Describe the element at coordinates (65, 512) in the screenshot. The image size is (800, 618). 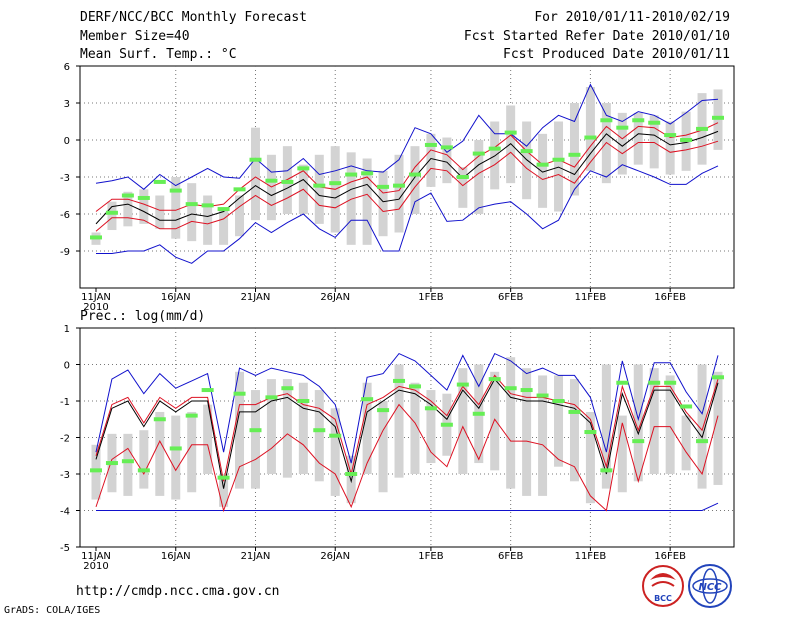
I see `y-tick-label: -4` at that location.